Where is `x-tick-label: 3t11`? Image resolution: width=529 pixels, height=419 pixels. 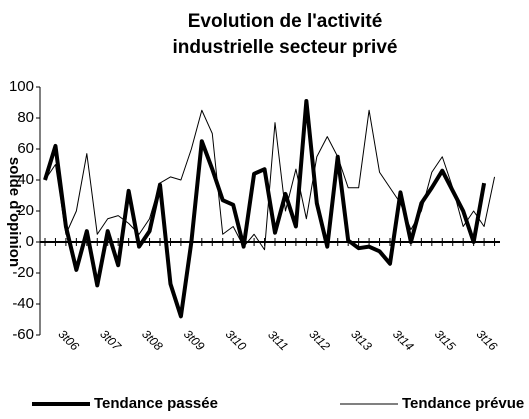
x-tick-label: 3t11 is located at coordinates (278, 341).